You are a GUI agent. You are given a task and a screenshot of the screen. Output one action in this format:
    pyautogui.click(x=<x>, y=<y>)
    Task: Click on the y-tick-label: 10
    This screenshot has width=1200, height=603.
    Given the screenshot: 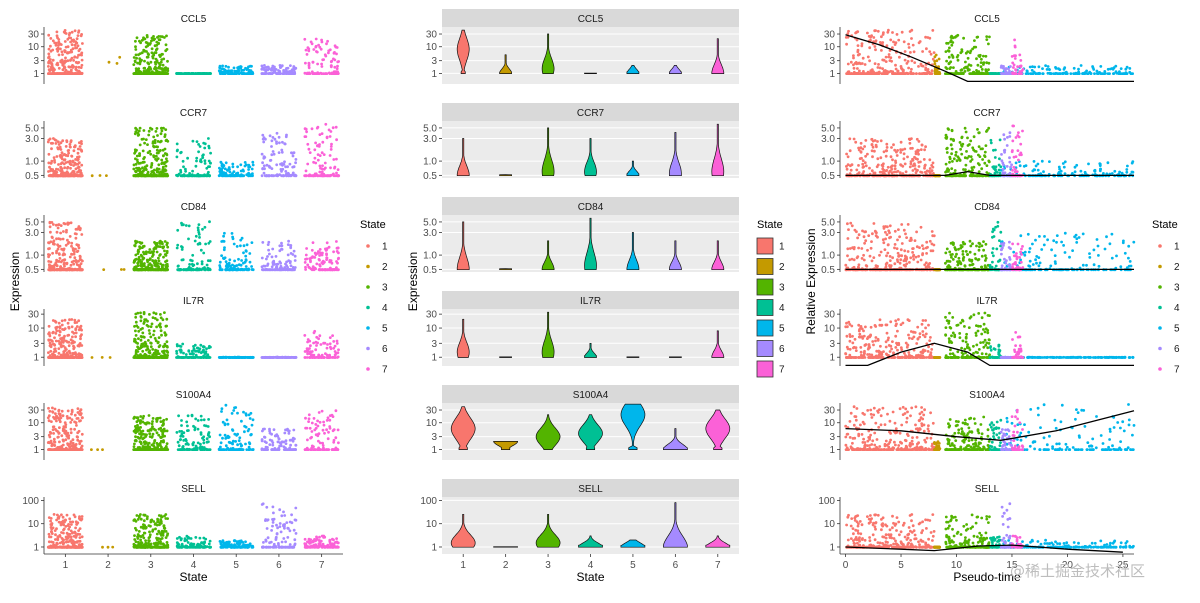 What is the action you would take?
    pyautogui.click(x=34, y=524)
    